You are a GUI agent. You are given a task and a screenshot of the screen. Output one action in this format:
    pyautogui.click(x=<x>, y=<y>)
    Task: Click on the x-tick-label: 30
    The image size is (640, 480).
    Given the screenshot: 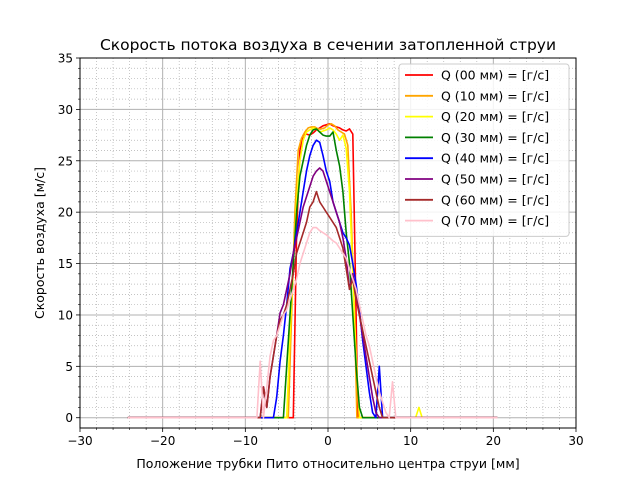 What is the action you would take?
    pyautogui.click(x=575, y=441)
    